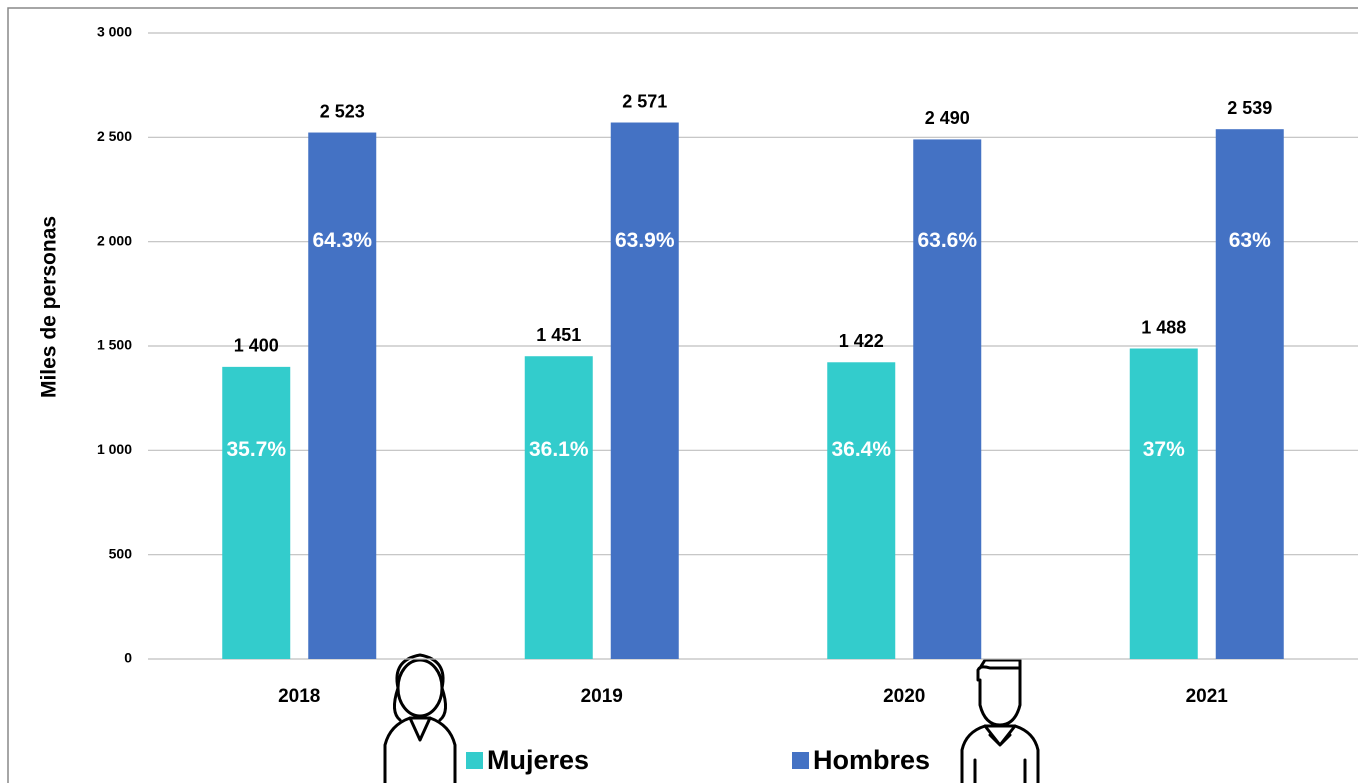 This screenshot has height=783, width=1358. I want to click on y-tick-label: 1 500, so click(114, 345).